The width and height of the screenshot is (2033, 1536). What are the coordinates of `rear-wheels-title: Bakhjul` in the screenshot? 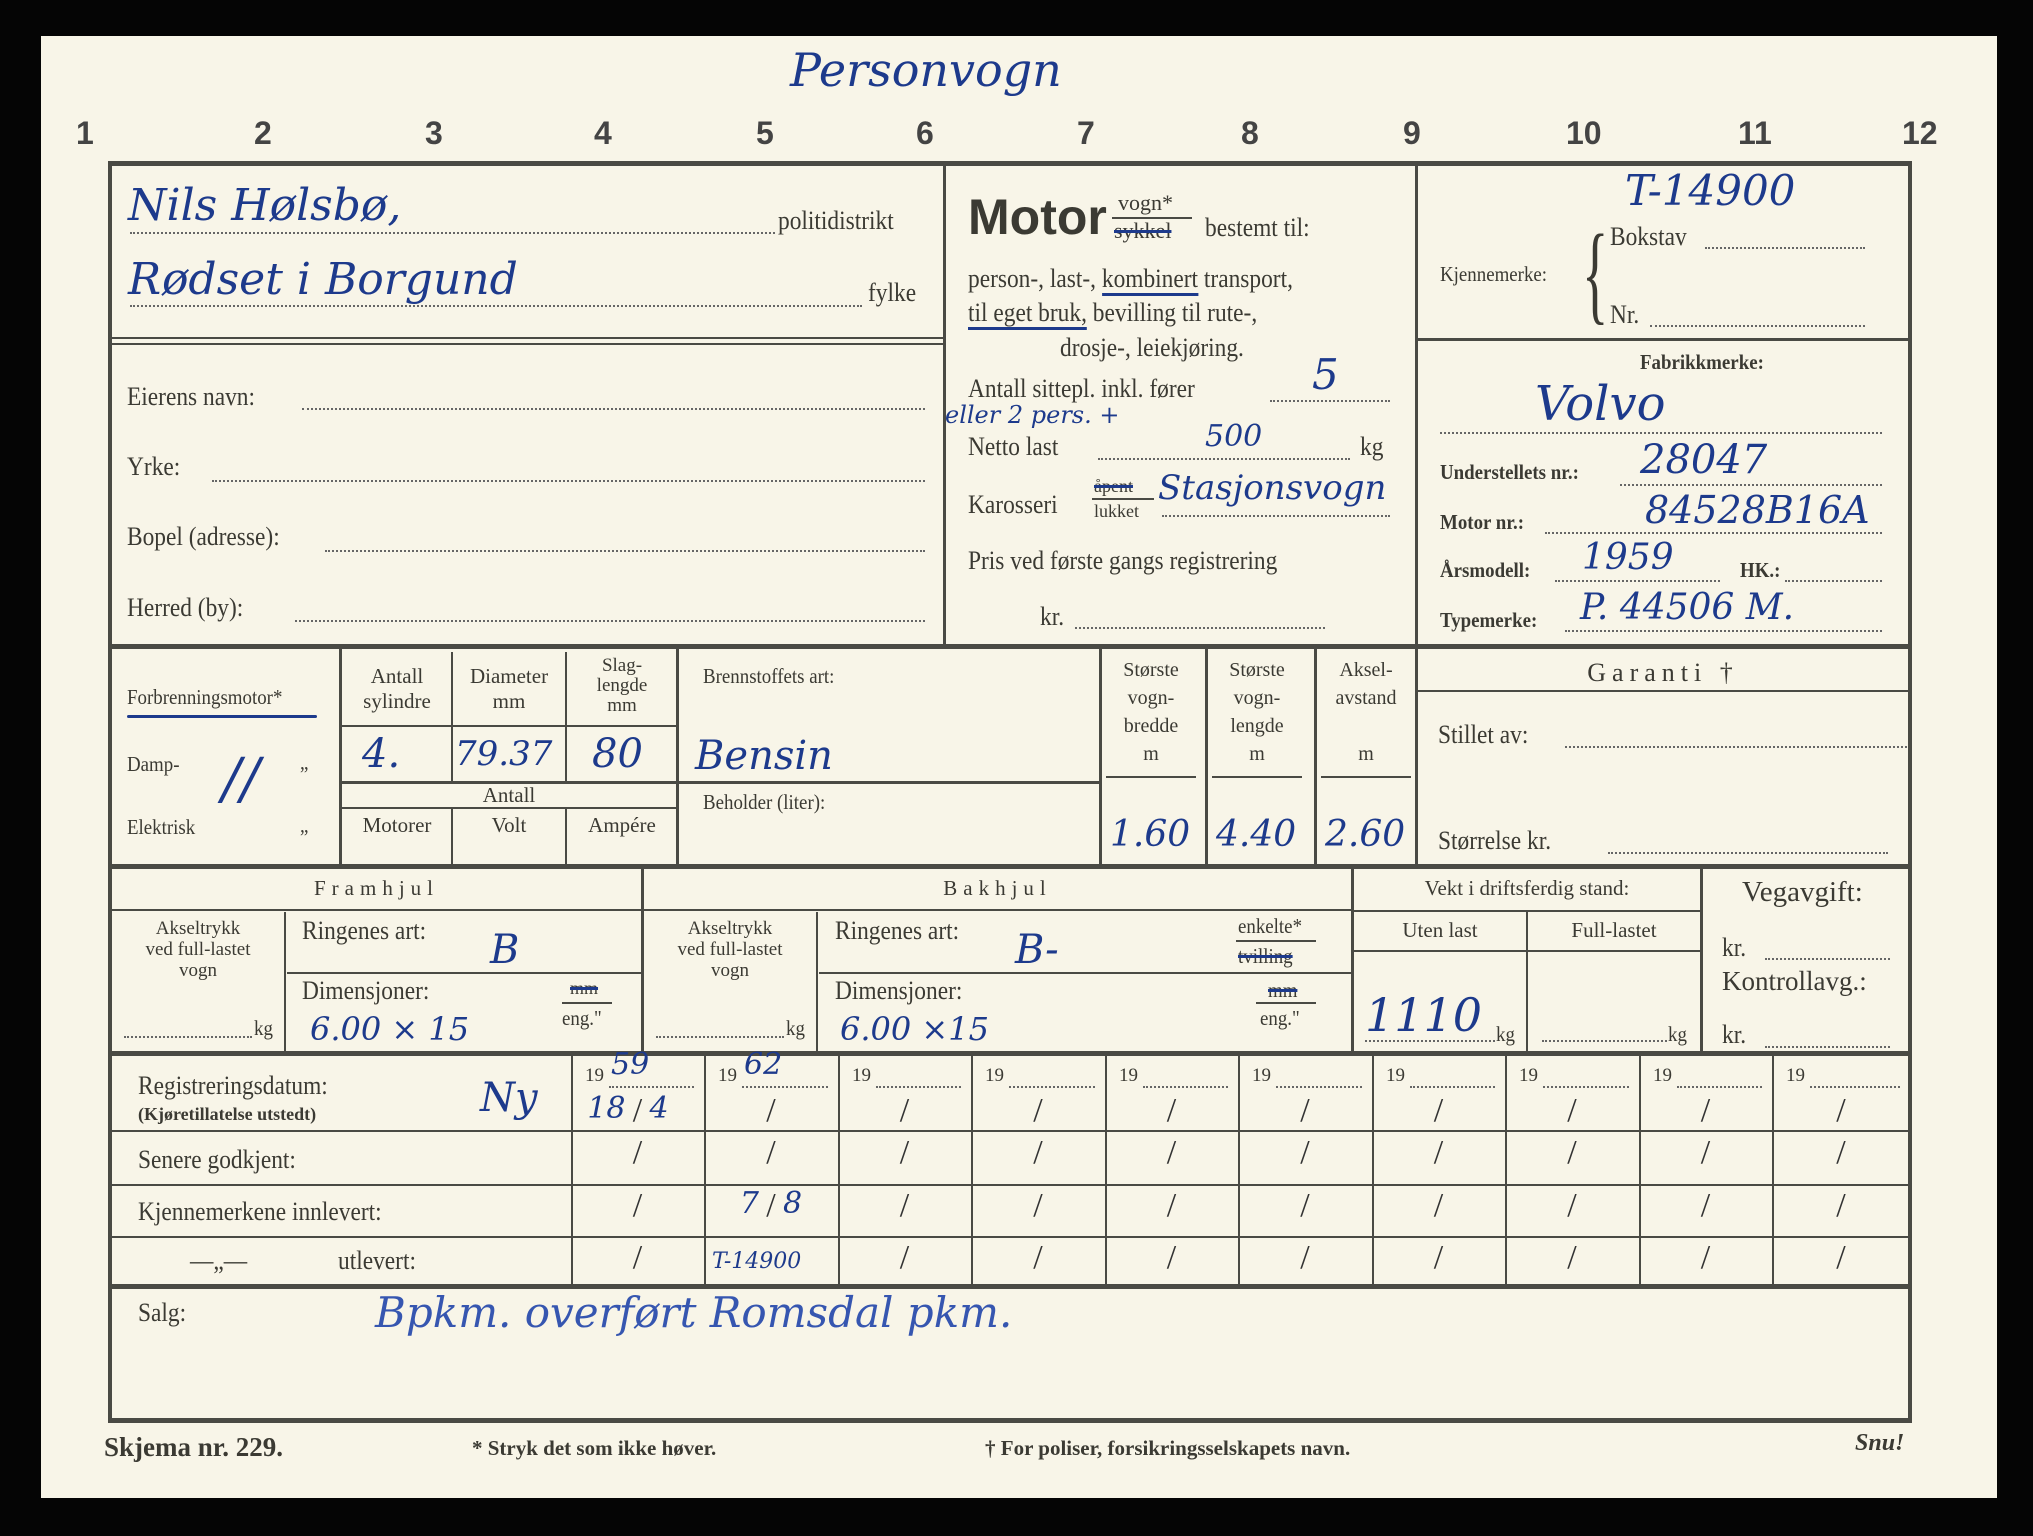 It's located at (997, 888).